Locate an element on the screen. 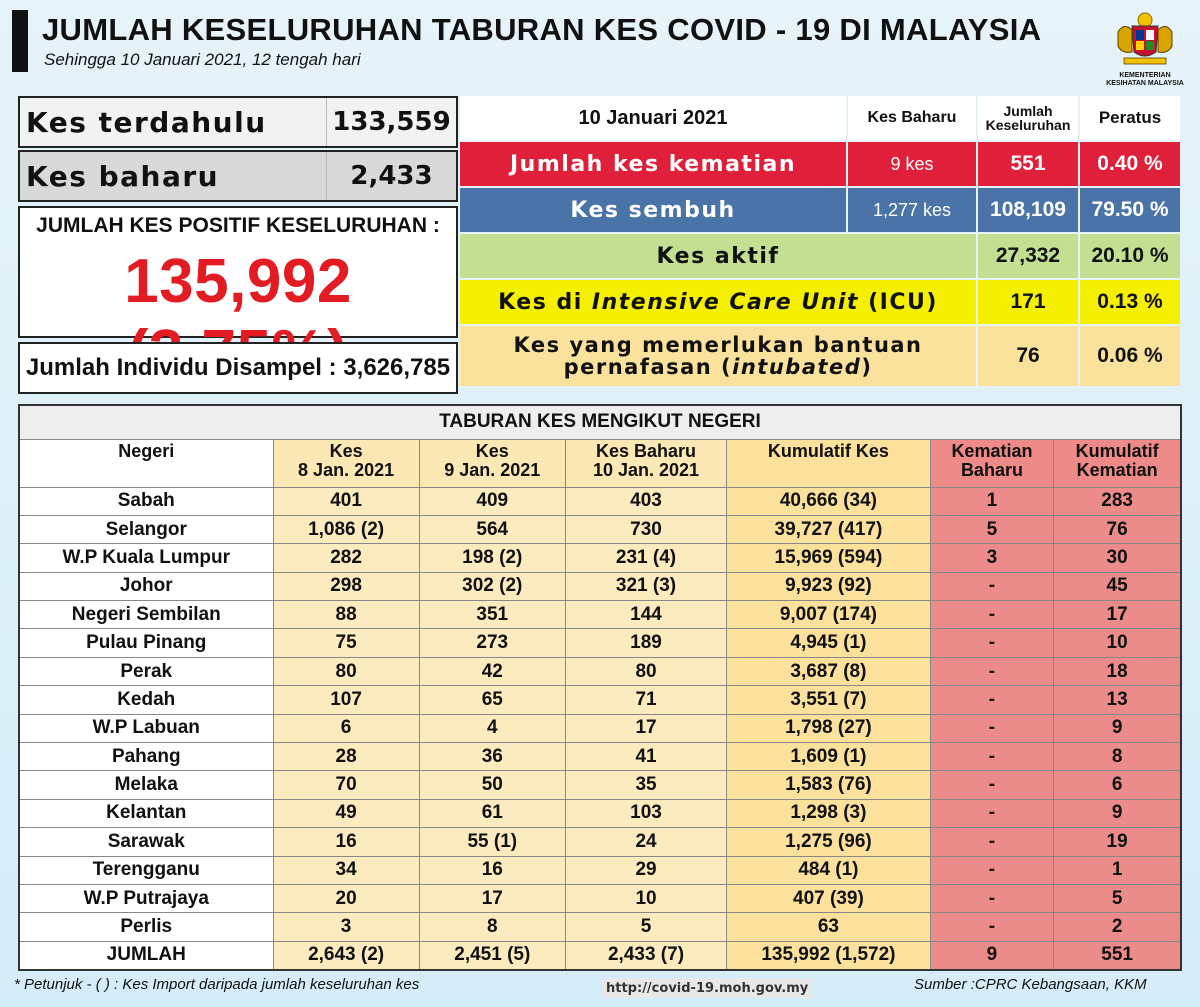  table-cell: 16 is located at coordinates (346, 842).